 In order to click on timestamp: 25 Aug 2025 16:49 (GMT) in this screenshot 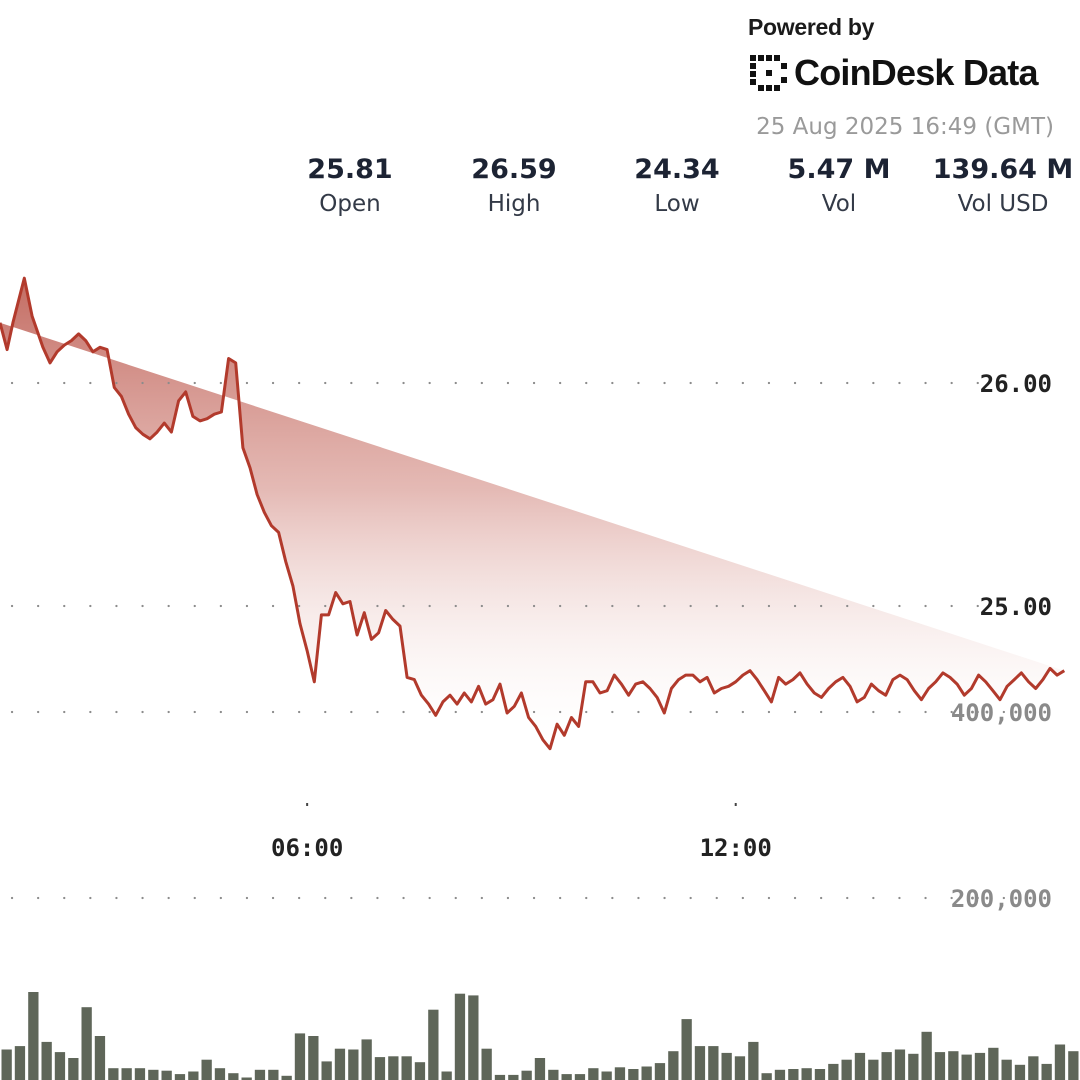, I will do `click(905, 127)`.